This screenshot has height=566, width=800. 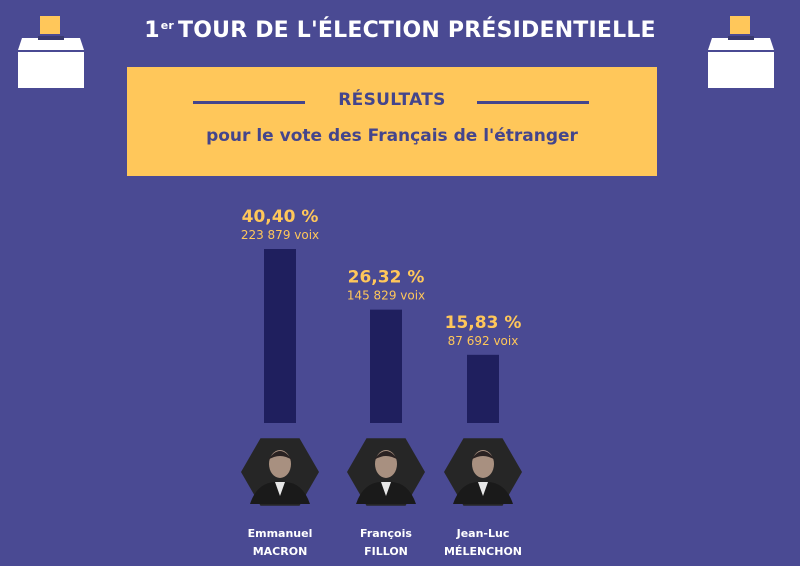 What do you see at coordinates (249, 102) in the screenshot?
I see `banner-rule-left` at bounding box center [249, 102].